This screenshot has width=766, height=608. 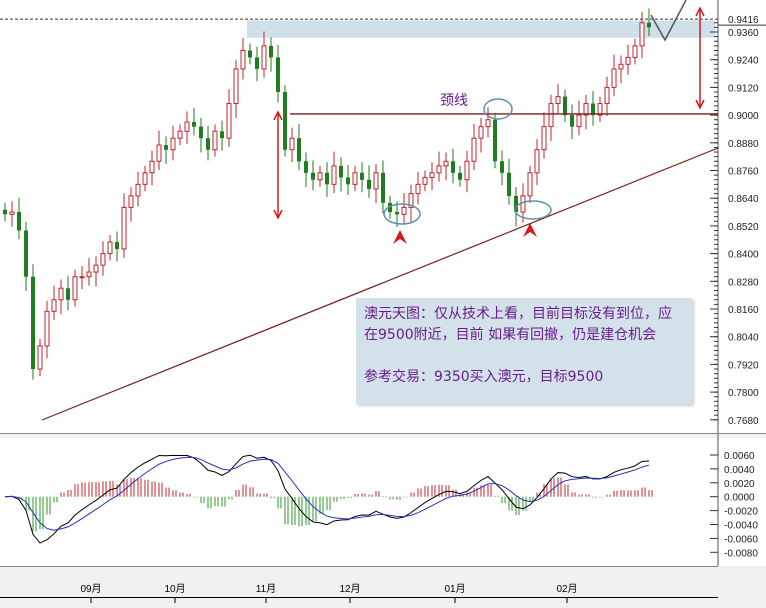 I want to click on signal-line, so click(x=327, y=493).